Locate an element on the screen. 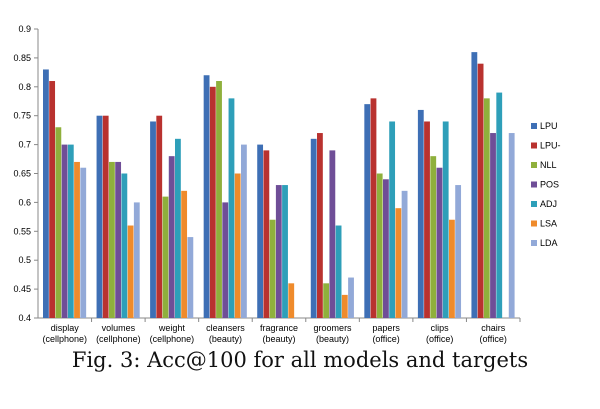  x-tick-label: display is located at coordinates (65, 328).